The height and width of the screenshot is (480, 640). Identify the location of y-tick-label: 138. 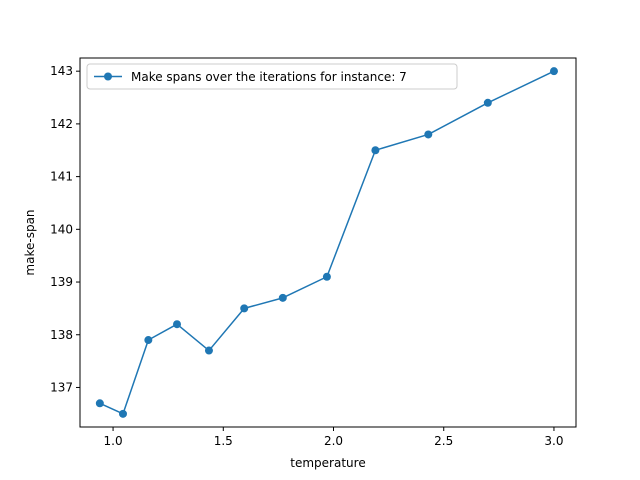
(61, 335).